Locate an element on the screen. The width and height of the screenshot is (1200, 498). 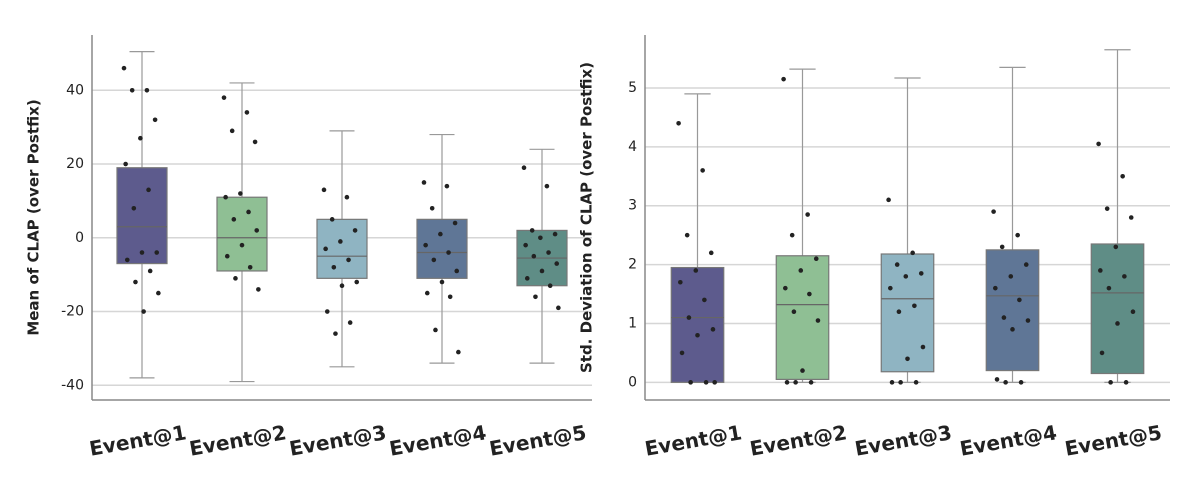
y-tick-label: 1 is located at coordinates (632, 323).